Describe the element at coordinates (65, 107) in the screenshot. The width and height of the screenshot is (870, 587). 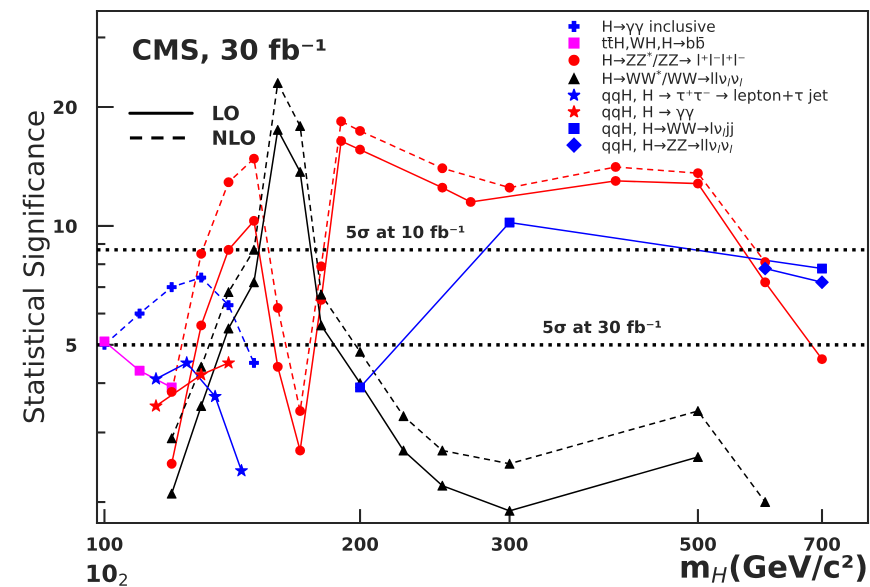
I see `y-tick-label: 20` at that location.